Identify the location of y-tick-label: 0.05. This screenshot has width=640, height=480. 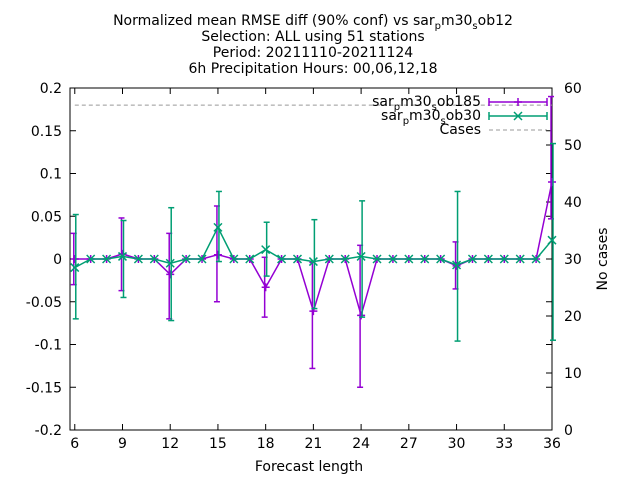
(46, 217).